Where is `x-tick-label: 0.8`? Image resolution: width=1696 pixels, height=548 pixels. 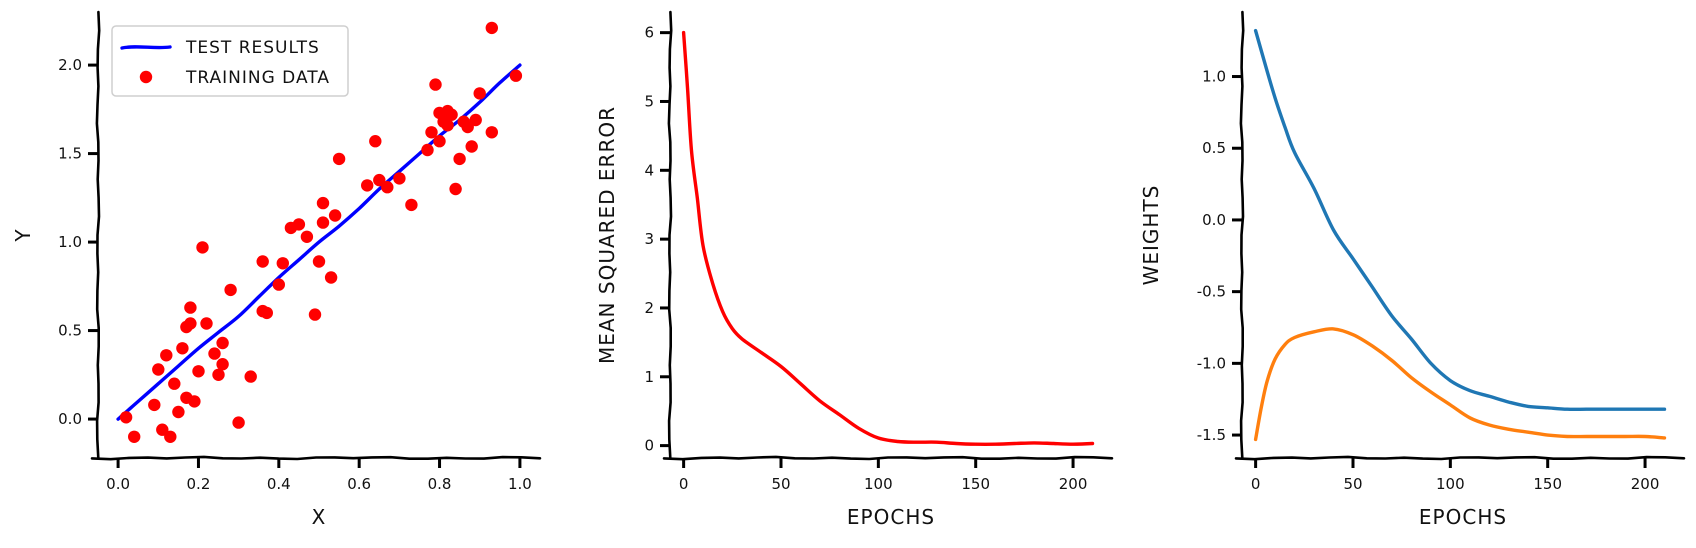
x-tick-label: 0.8 is located at coordinates (440, 484).